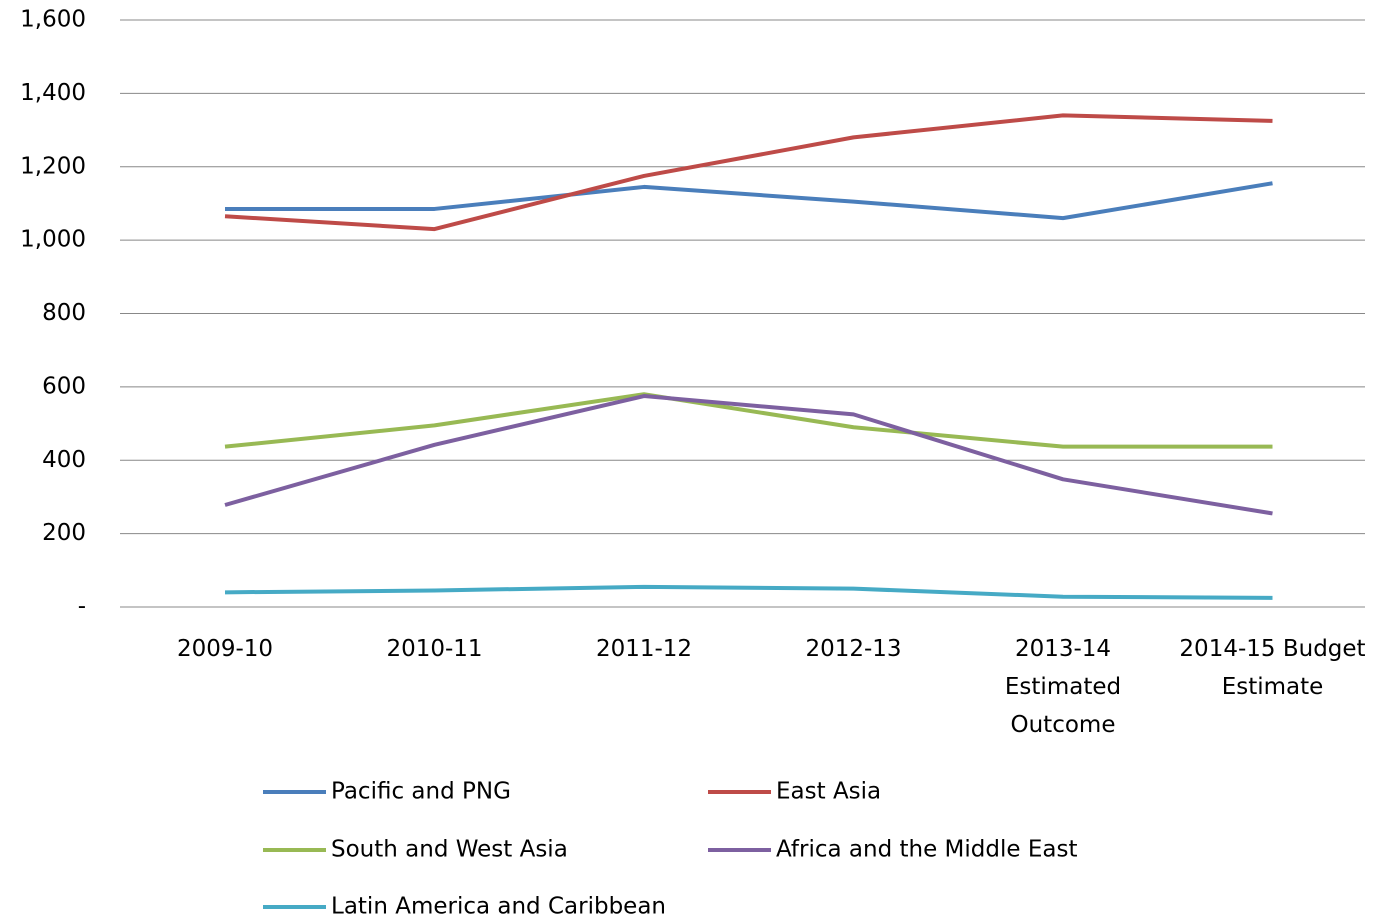 This screenshot has width=1385, height=920. I want to click on y-tick-label: 600, so click(64, 386).